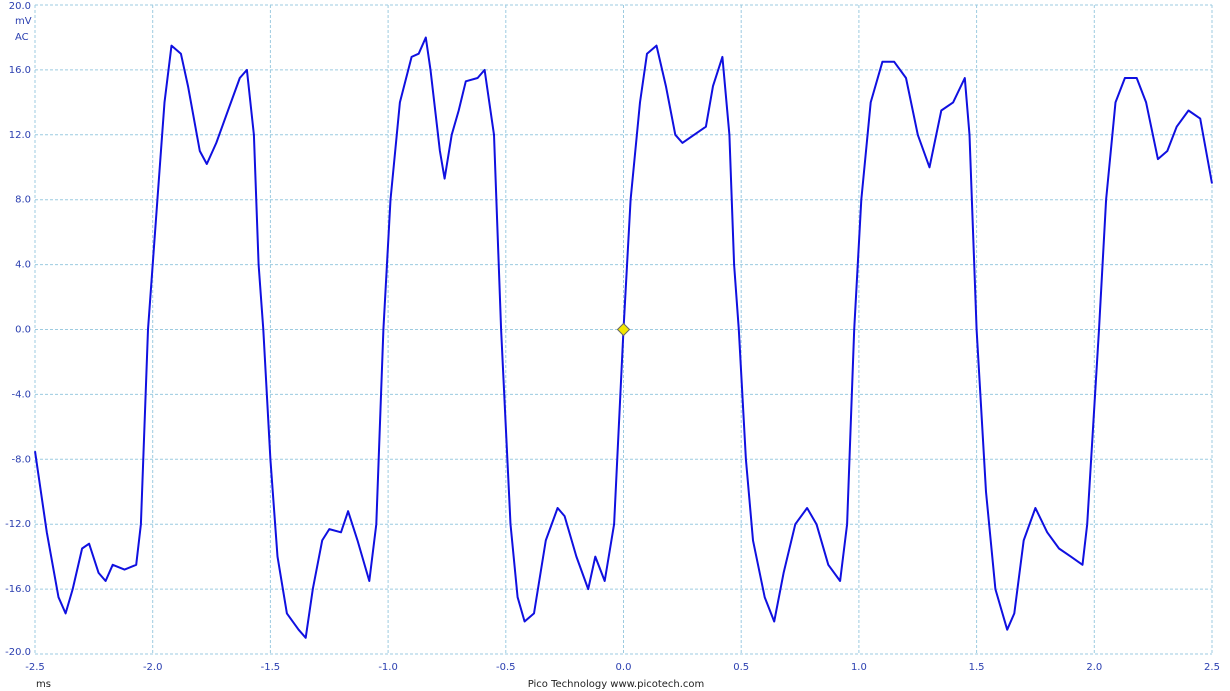 The image size is (1230, 691). Describe the element at coordinates (21, 459) in the screenshot. I see `y-tick-label: -8.0` at that location.